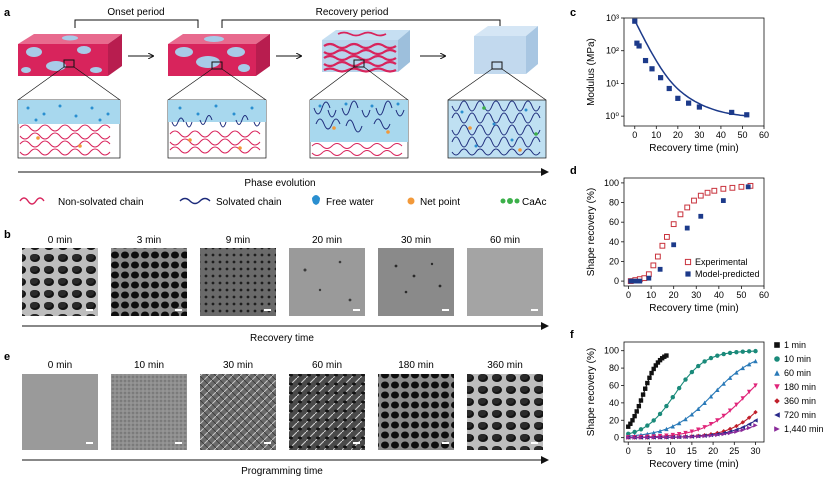 This screenshot has height=487, width=838. I want to click on x-tick-label: 15, so click(692, 451).